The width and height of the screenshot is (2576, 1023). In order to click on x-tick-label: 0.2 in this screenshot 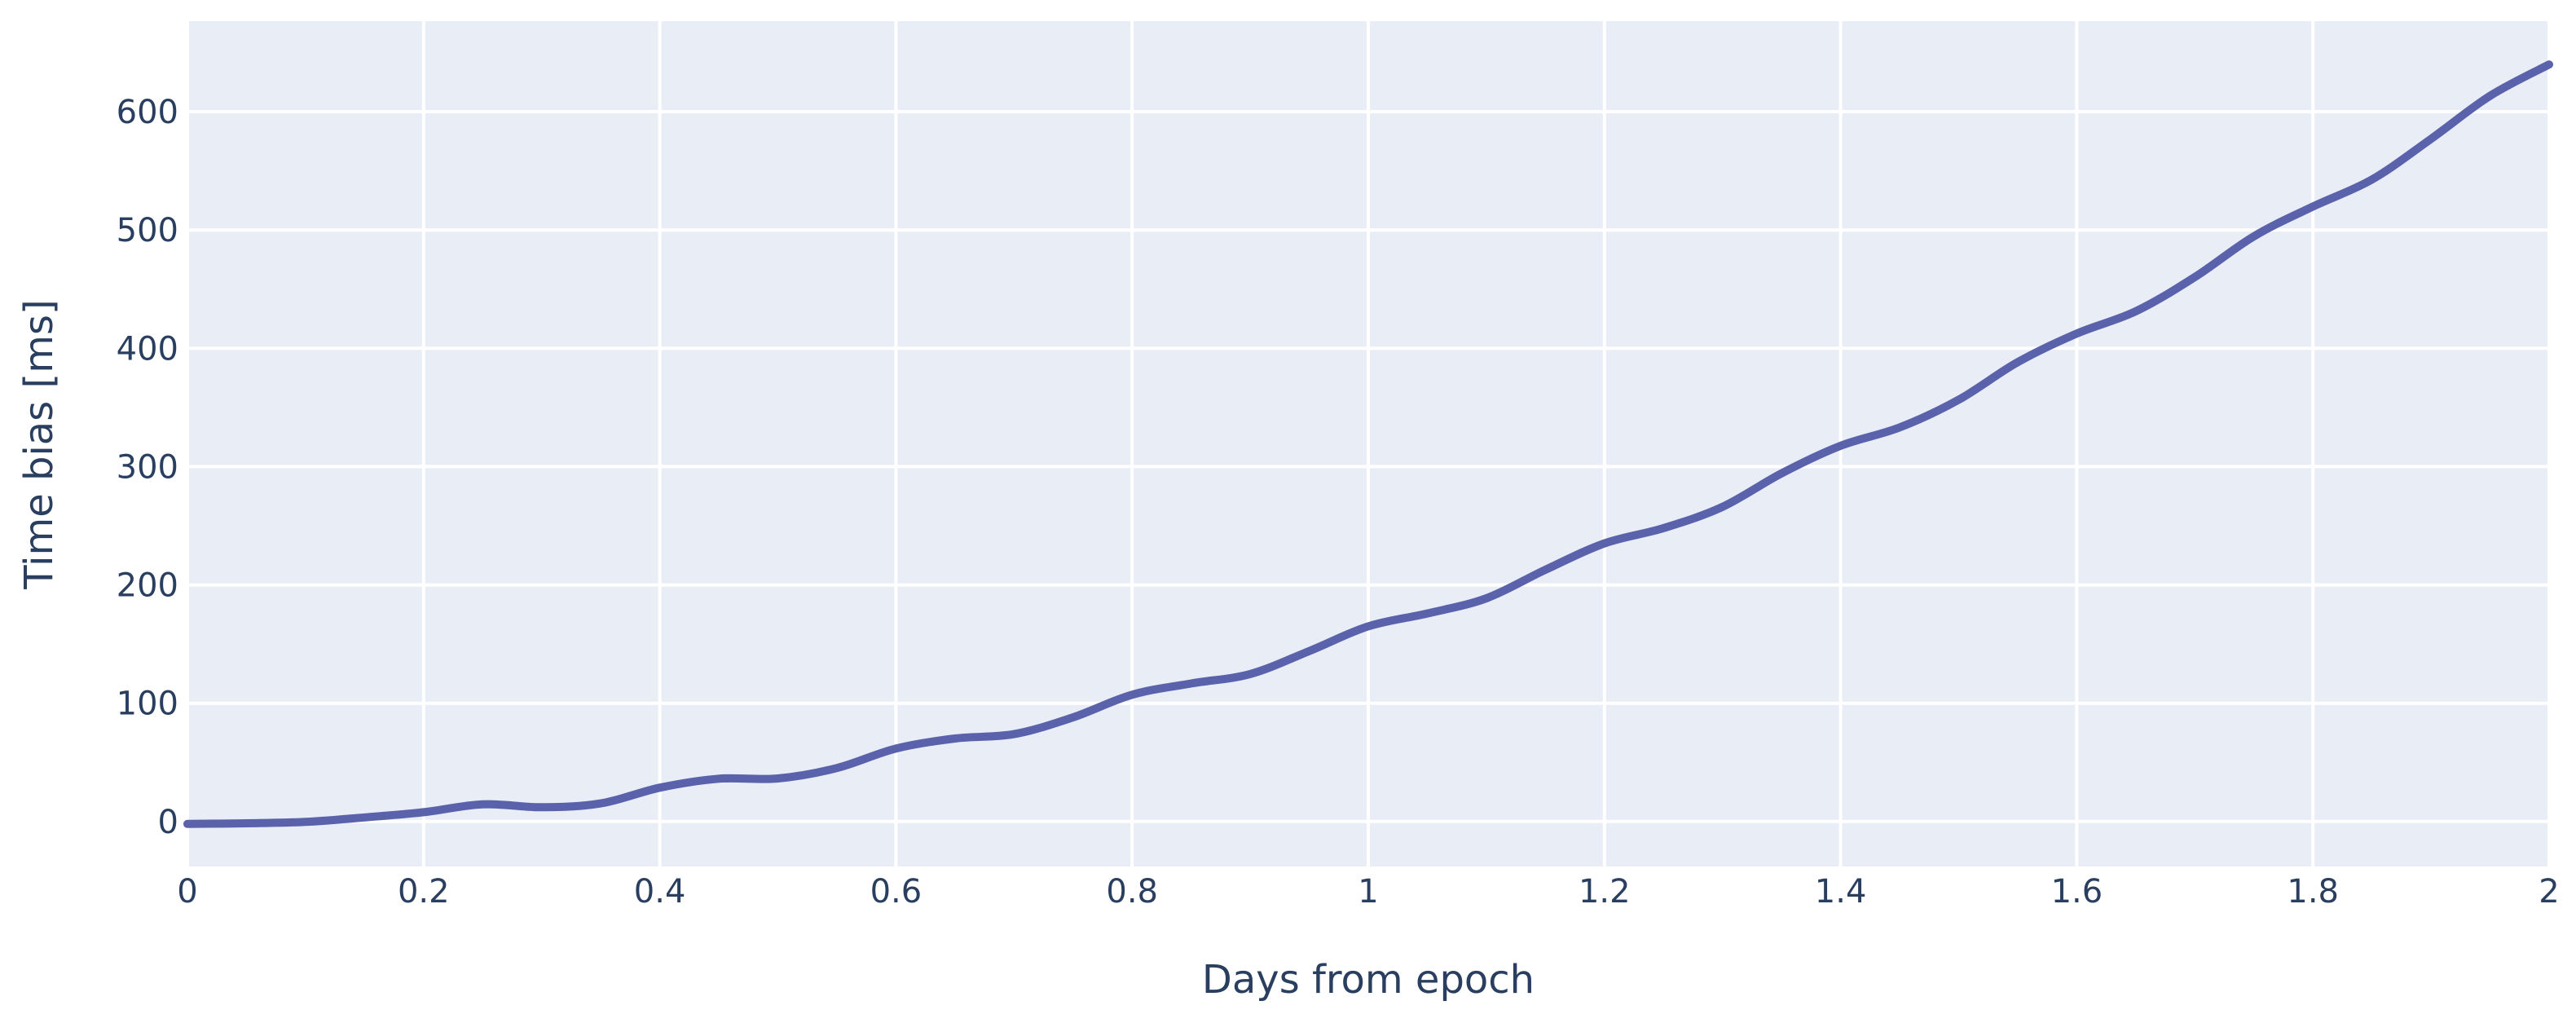, I will do `click(424, 892)`.